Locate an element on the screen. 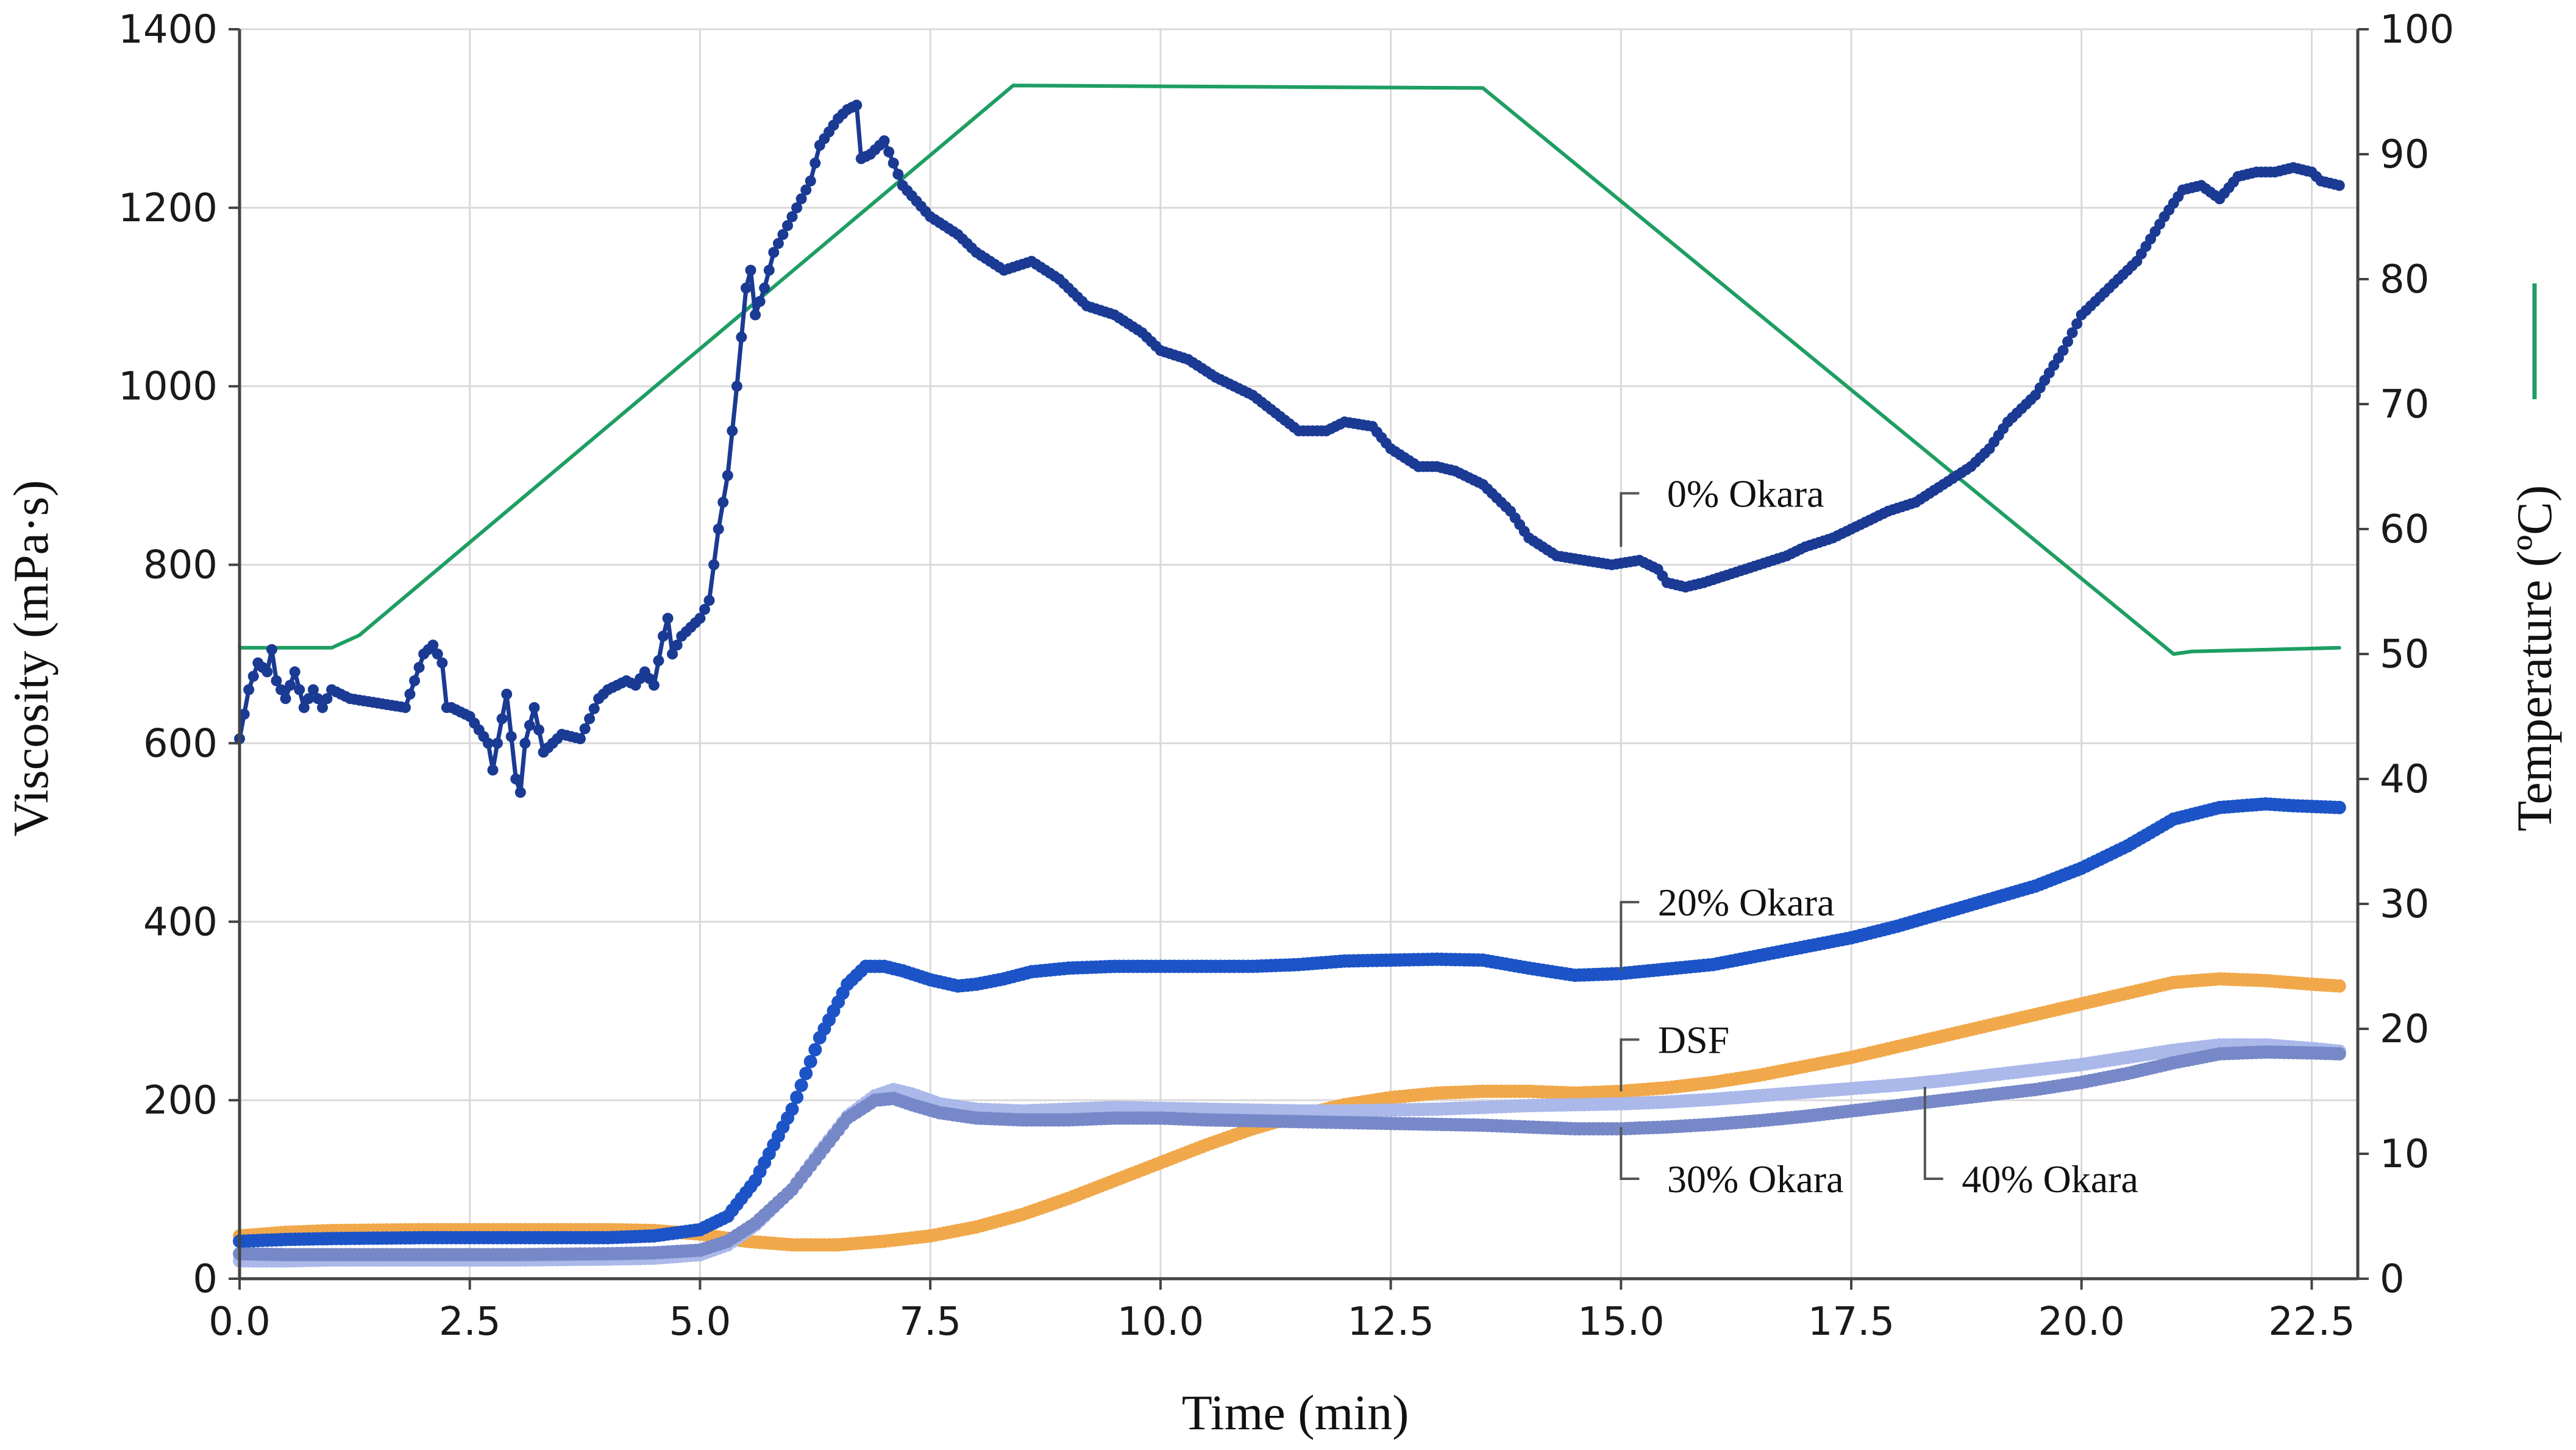 The height and width of the screenshot is (1450, 2576). x-tick-label: 17.5 is located at coordinates (1851, 1322).